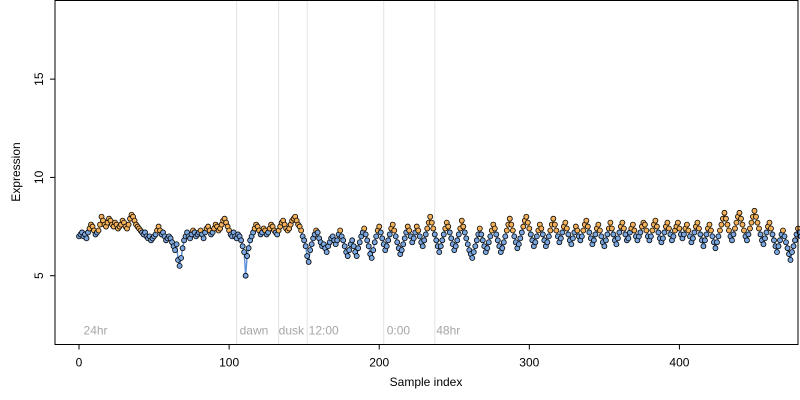 This screenshot has height=400, width=800. What do you see at coordinates (399, 331) in the screenshot?
I see `event-annotation: 0:00` at bounding box center [399, 331].